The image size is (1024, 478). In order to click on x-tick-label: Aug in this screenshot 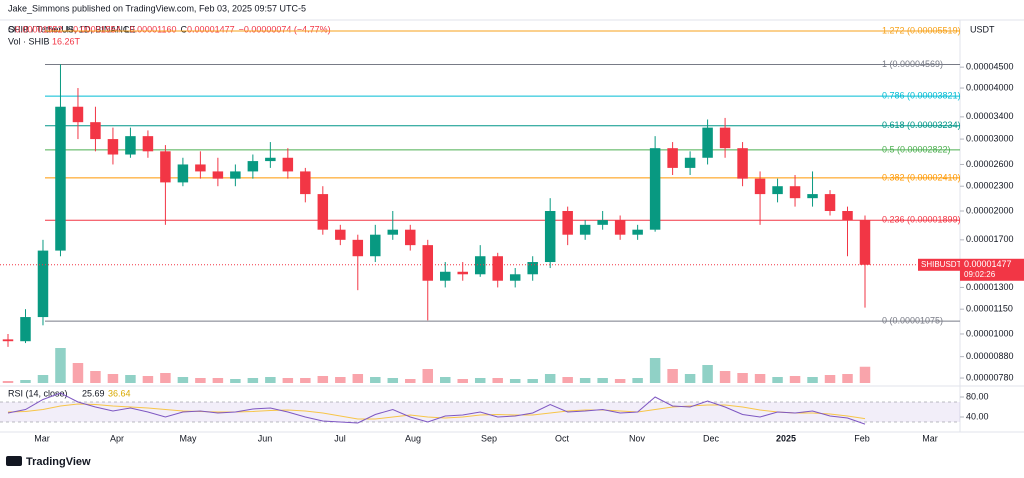, I will do `click(413, 438)`.